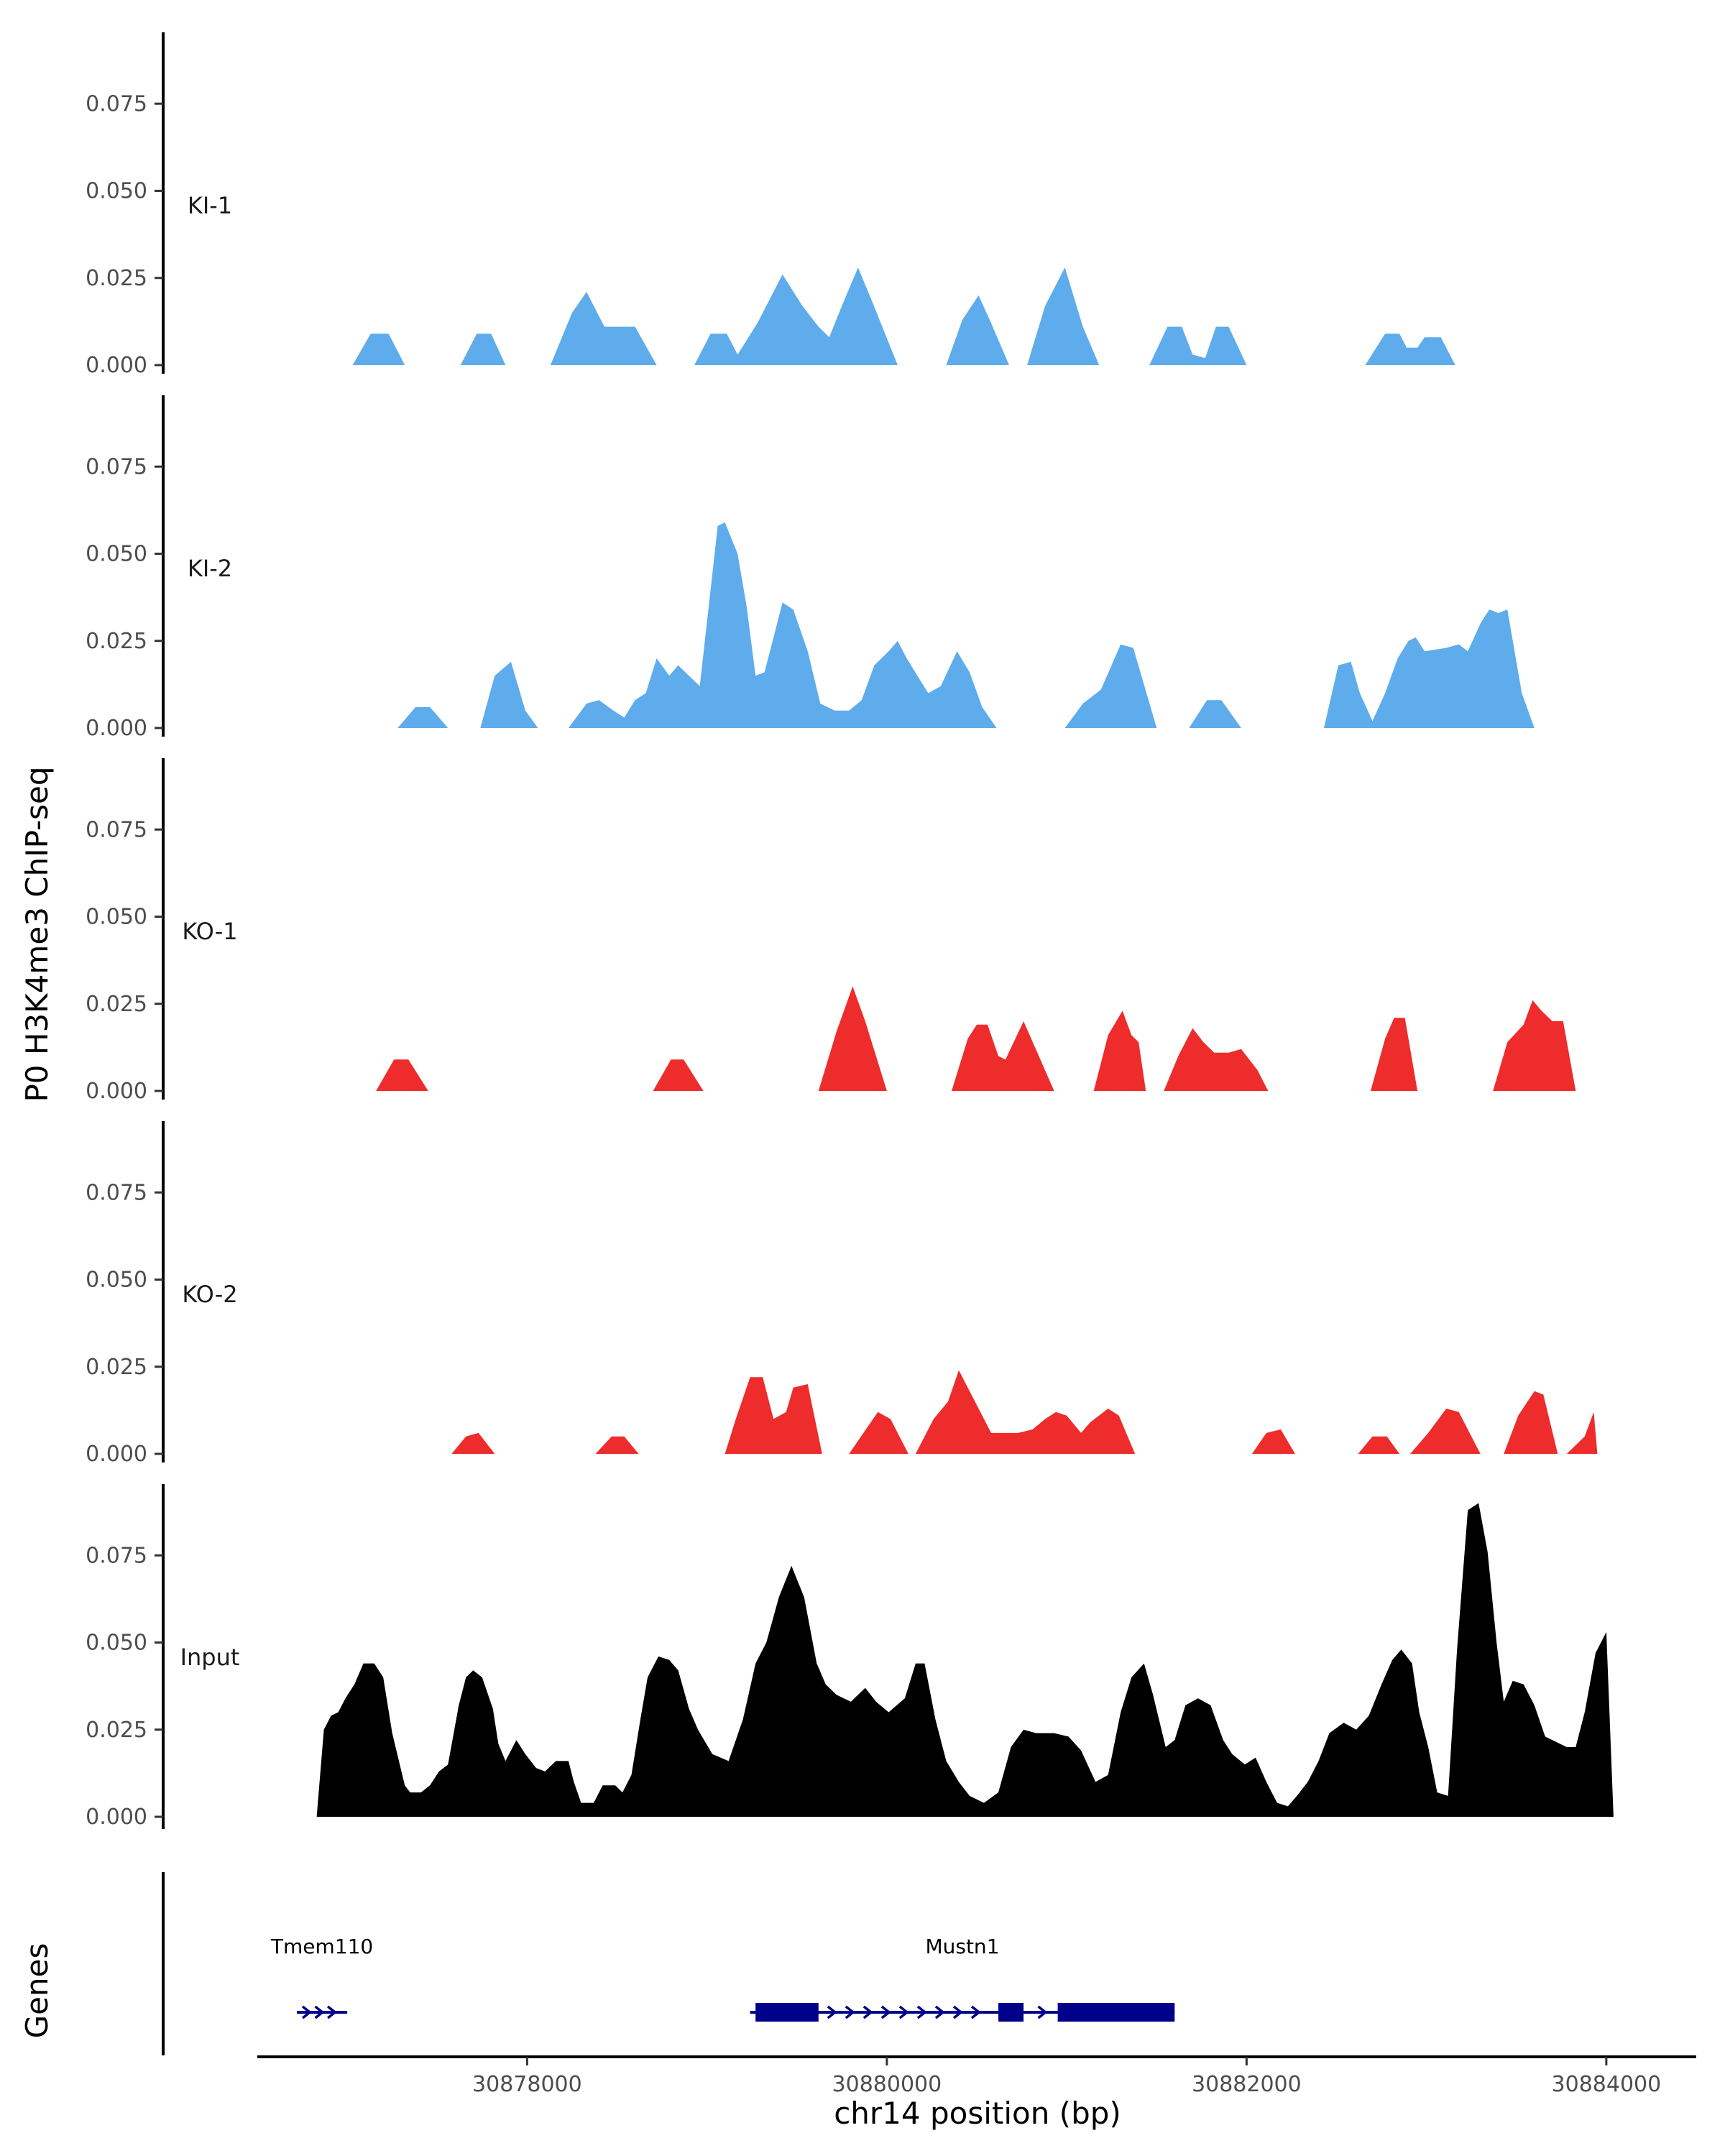  I want to click on x-tick-label: 30882000, so click(1247, 2084).